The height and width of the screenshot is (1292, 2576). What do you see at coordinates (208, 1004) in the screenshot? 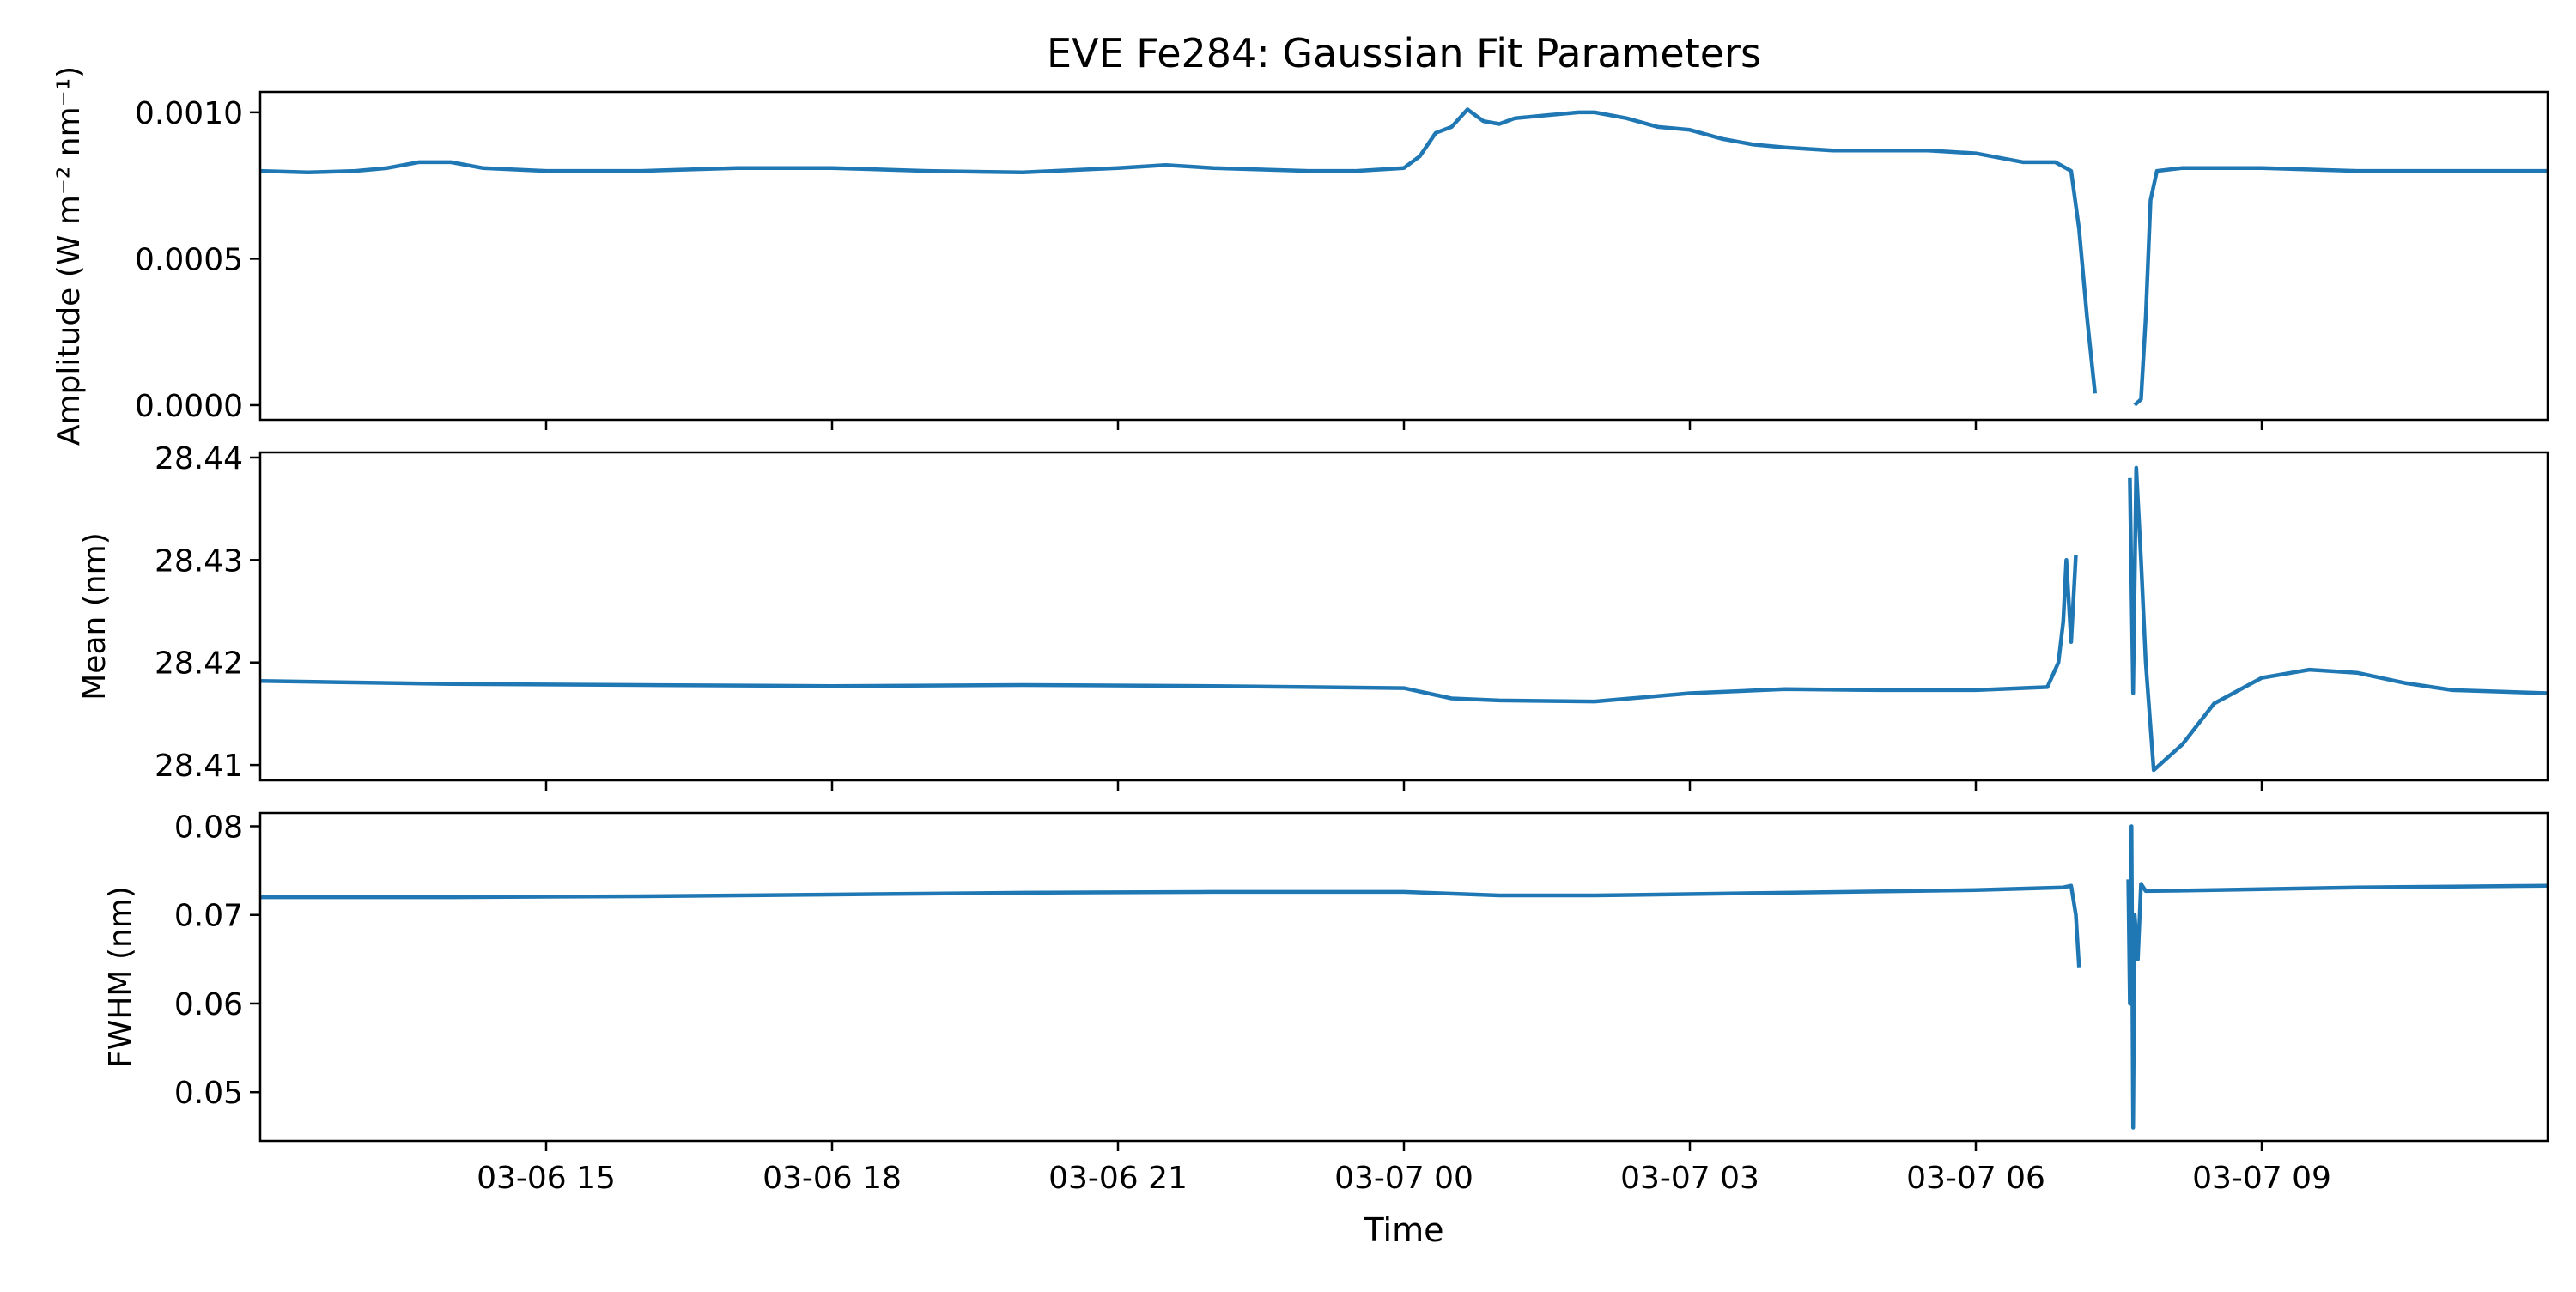
I see `fwhm-y-tick-label-1: 0.06` at bounding box center [208, 1004].